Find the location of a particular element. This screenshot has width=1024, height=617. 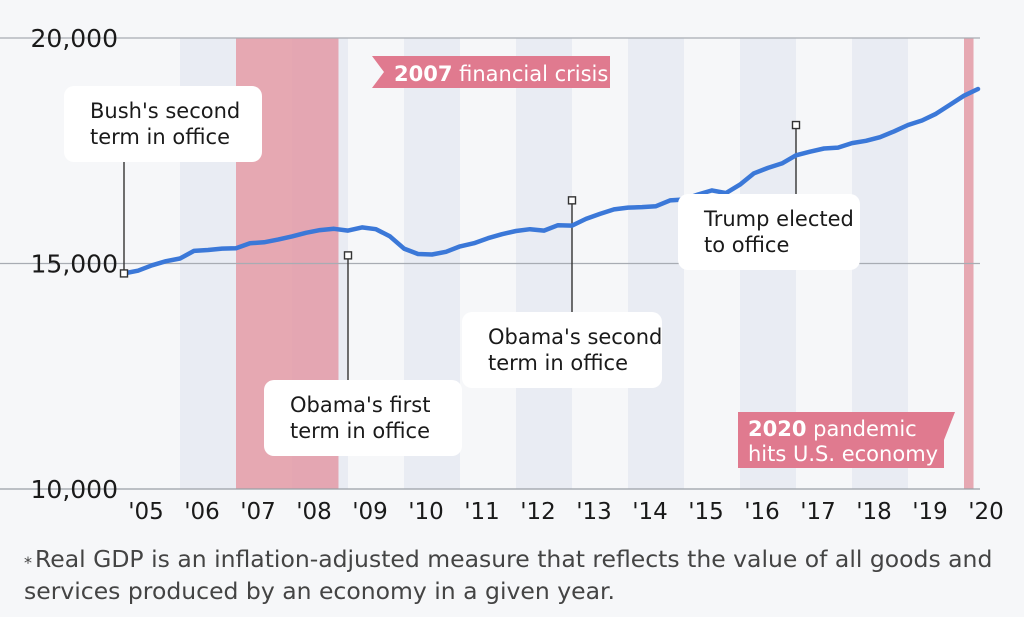

label-pandemic-text: 2020 pandemic is located at coordinates (832, 429).